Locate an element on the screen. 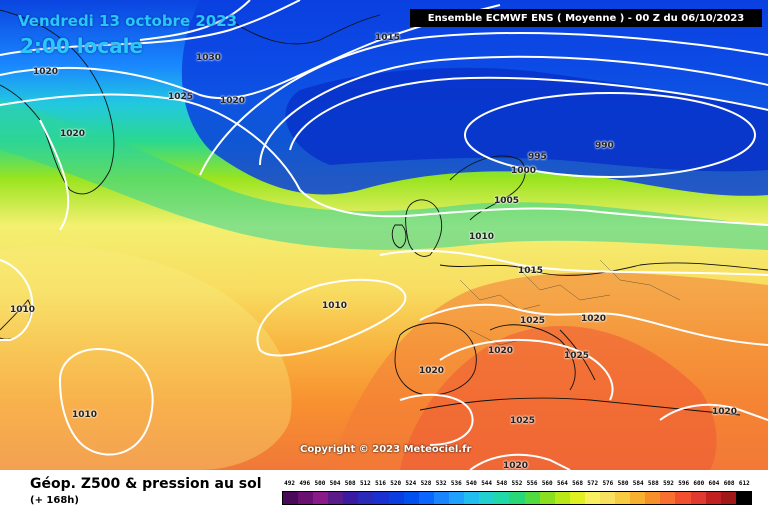  isobar-1015-east is located at coordinates (573, 262).